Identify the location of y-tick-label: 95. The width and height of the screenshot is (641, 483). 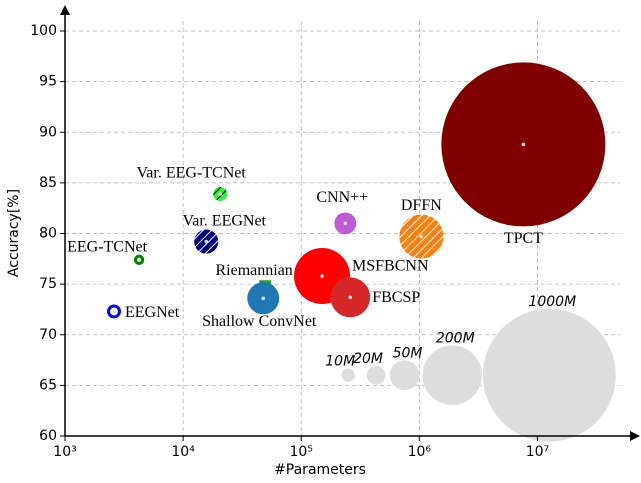
(48, 82).